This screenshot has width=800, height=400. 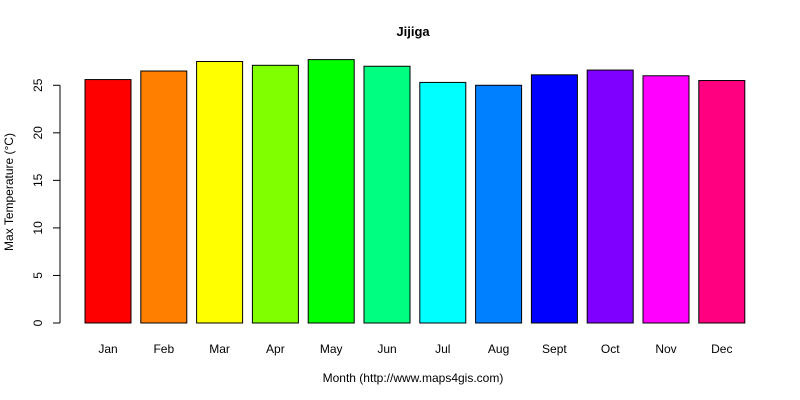 What do you see at coordinates (275, 349) in the screenshot?
I see `x-tick-label-apr: Apr` at bounding box center [275, 349].